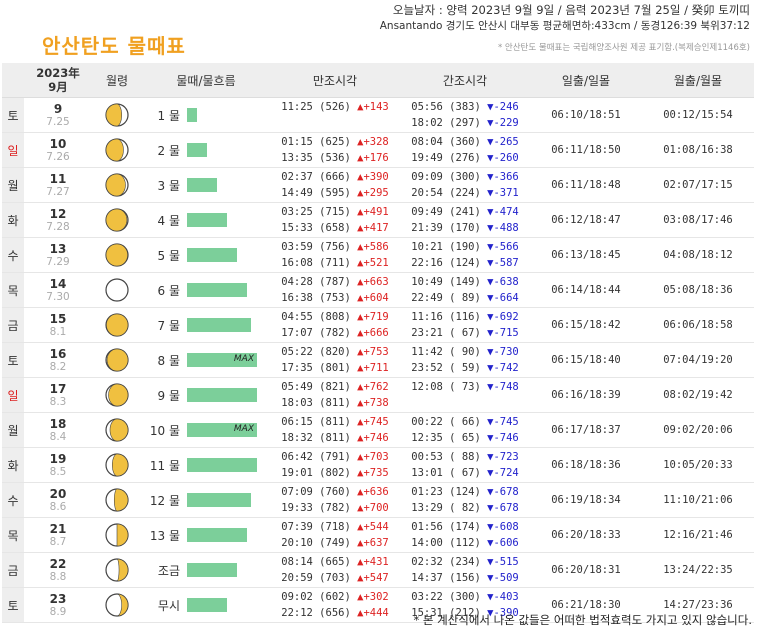 The image size is (758, 638). Describe the element at coordinates (206, 395) in the screenshot. I see `flow-cell: 9 물` at that location.